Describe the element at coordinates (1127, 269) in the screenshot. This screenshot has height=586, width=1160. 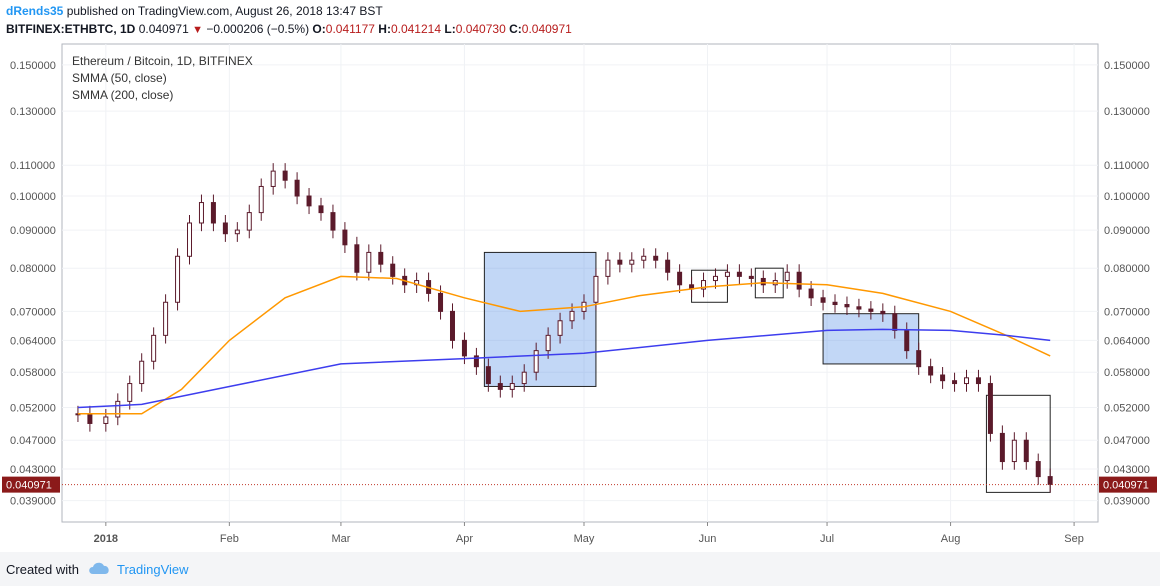
I see `y-tick-label-right: 0.080000` at that location.